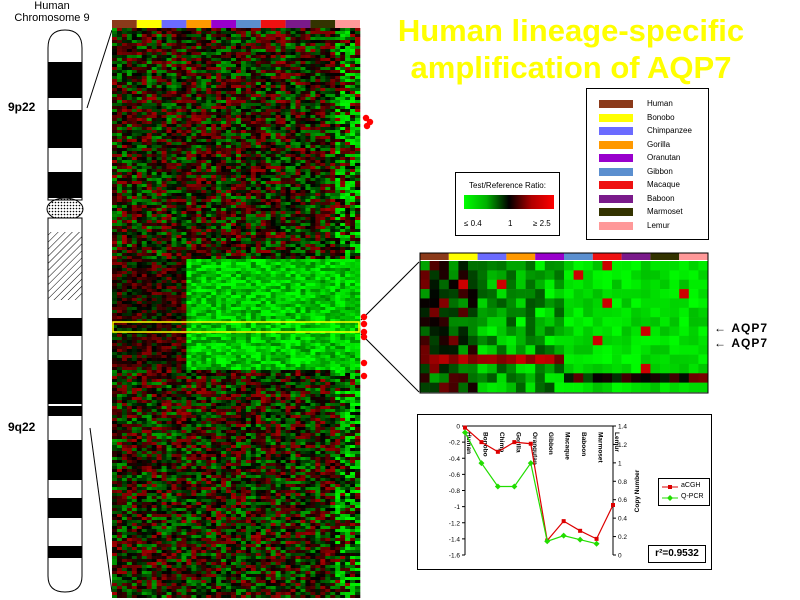  What do you see at coordinates (660, 171) in the screenshot?
I see `legend-label: Gibbon` at bounding box center [660, 171].